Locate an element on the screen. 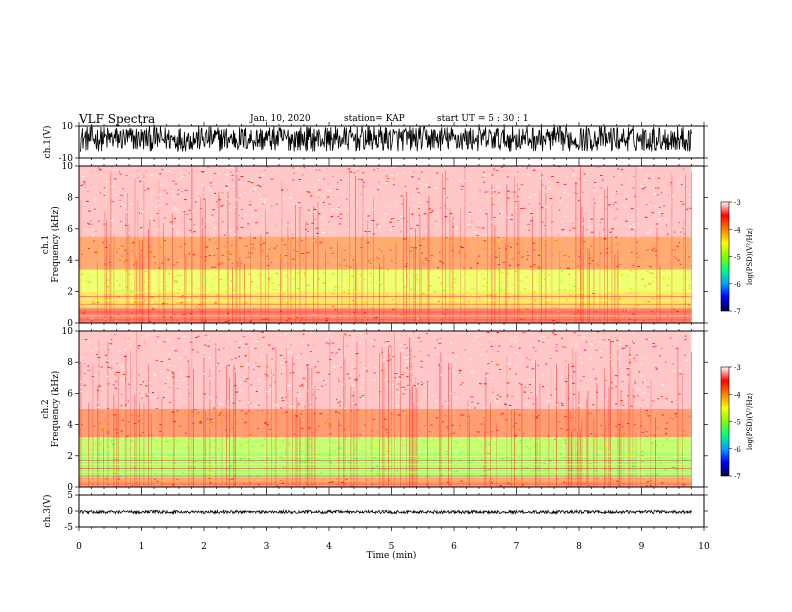  xtick-label-1: 1 is located at coordinates (142, 547).